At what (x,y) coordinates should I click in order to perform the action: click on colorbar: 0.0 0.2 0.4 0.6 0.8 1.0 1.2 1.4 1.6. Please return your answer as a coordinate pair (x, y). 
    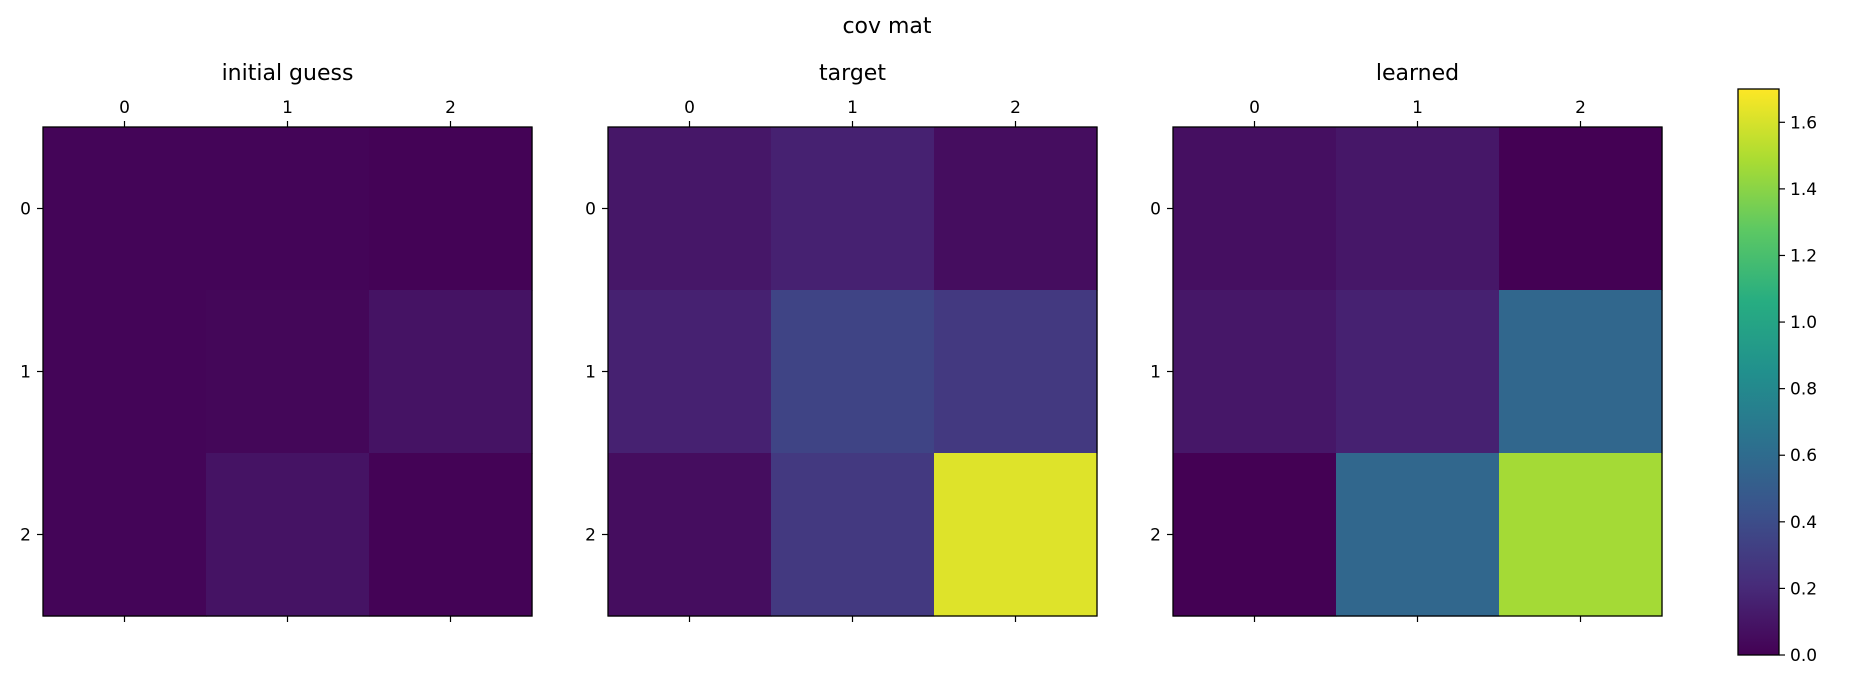
    Looking at the image, I should click on (1777, 377).